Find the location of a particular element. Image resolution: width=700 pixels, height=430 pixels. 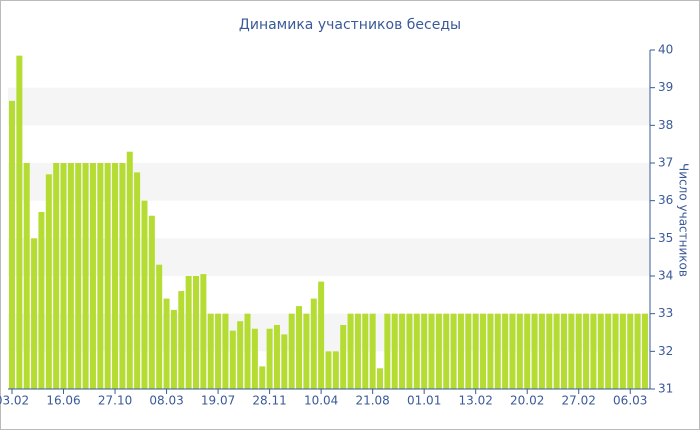

y-tick-label: 40 is located at coordinates (665, 50).